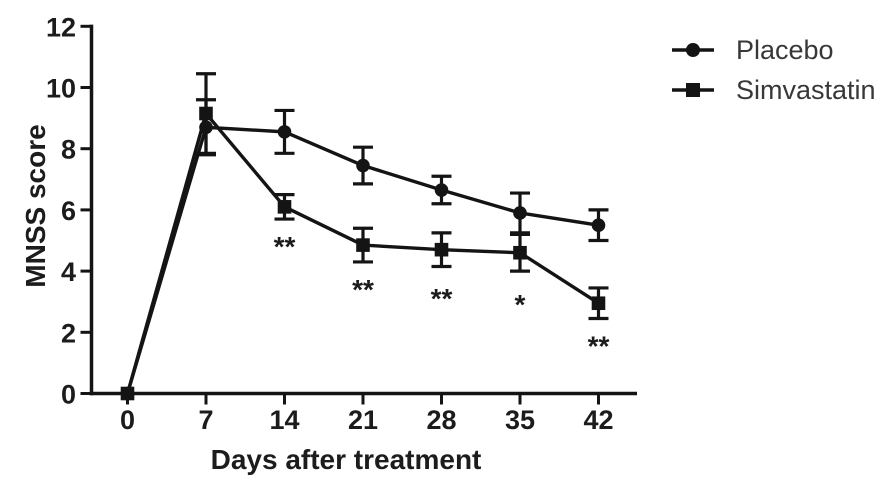 This screenshot has height=482, width=888. What do you see at coordinates (205, 420) in the screenshot?
I see `x-tick-label-7: 7` at bounding box center [205, 420].